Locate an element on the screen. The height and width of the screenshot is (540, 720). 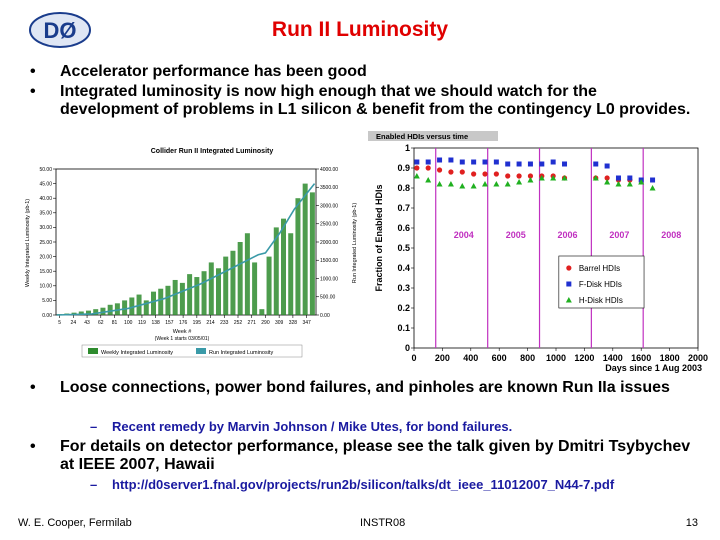
y-tick-label: 1 is located at coordinates (407, 148).